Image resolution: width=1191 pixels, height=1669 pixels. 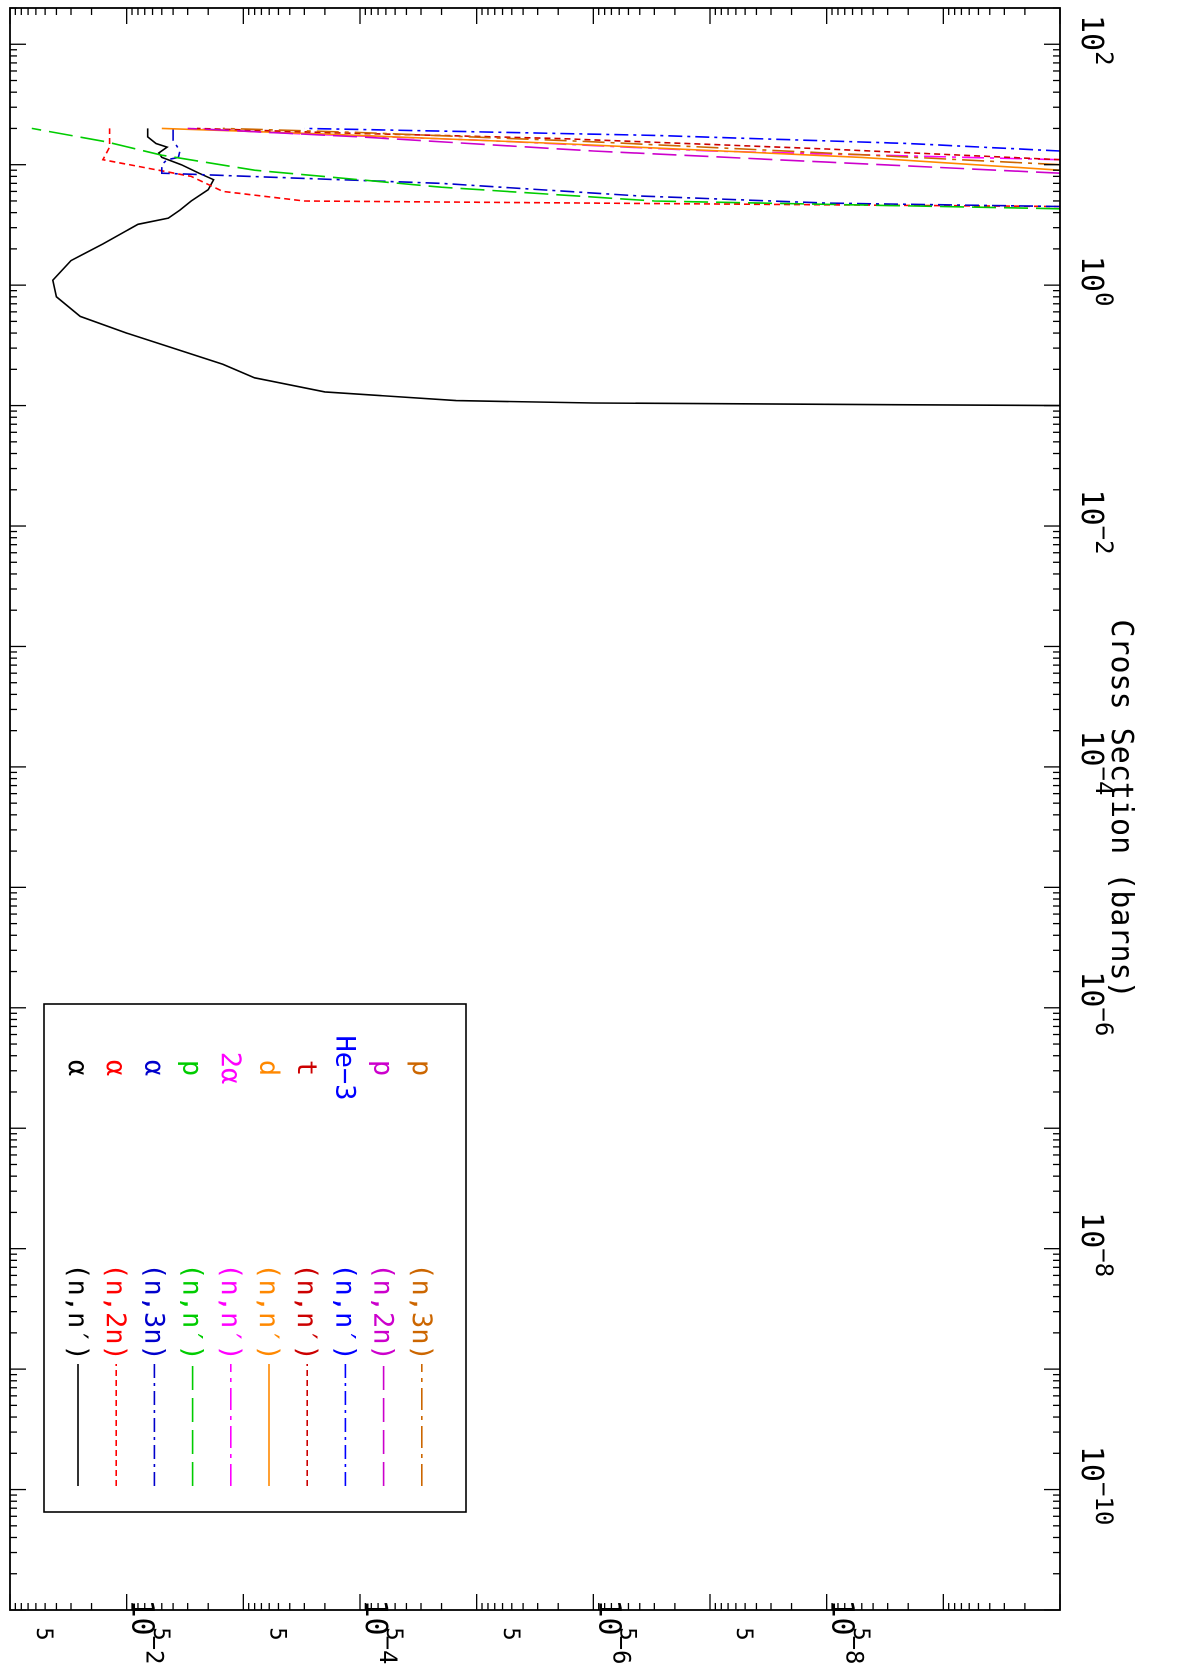 I want to click on legend-entry: (n,n′) α, so click(x=77, y=1273).